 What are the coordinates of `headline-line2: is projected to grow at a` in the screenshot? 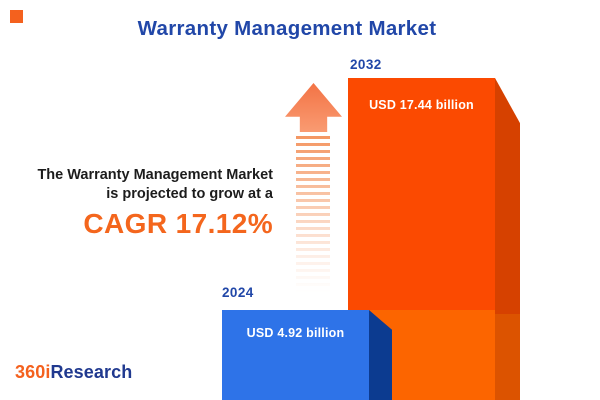 It's located at (189, 194).